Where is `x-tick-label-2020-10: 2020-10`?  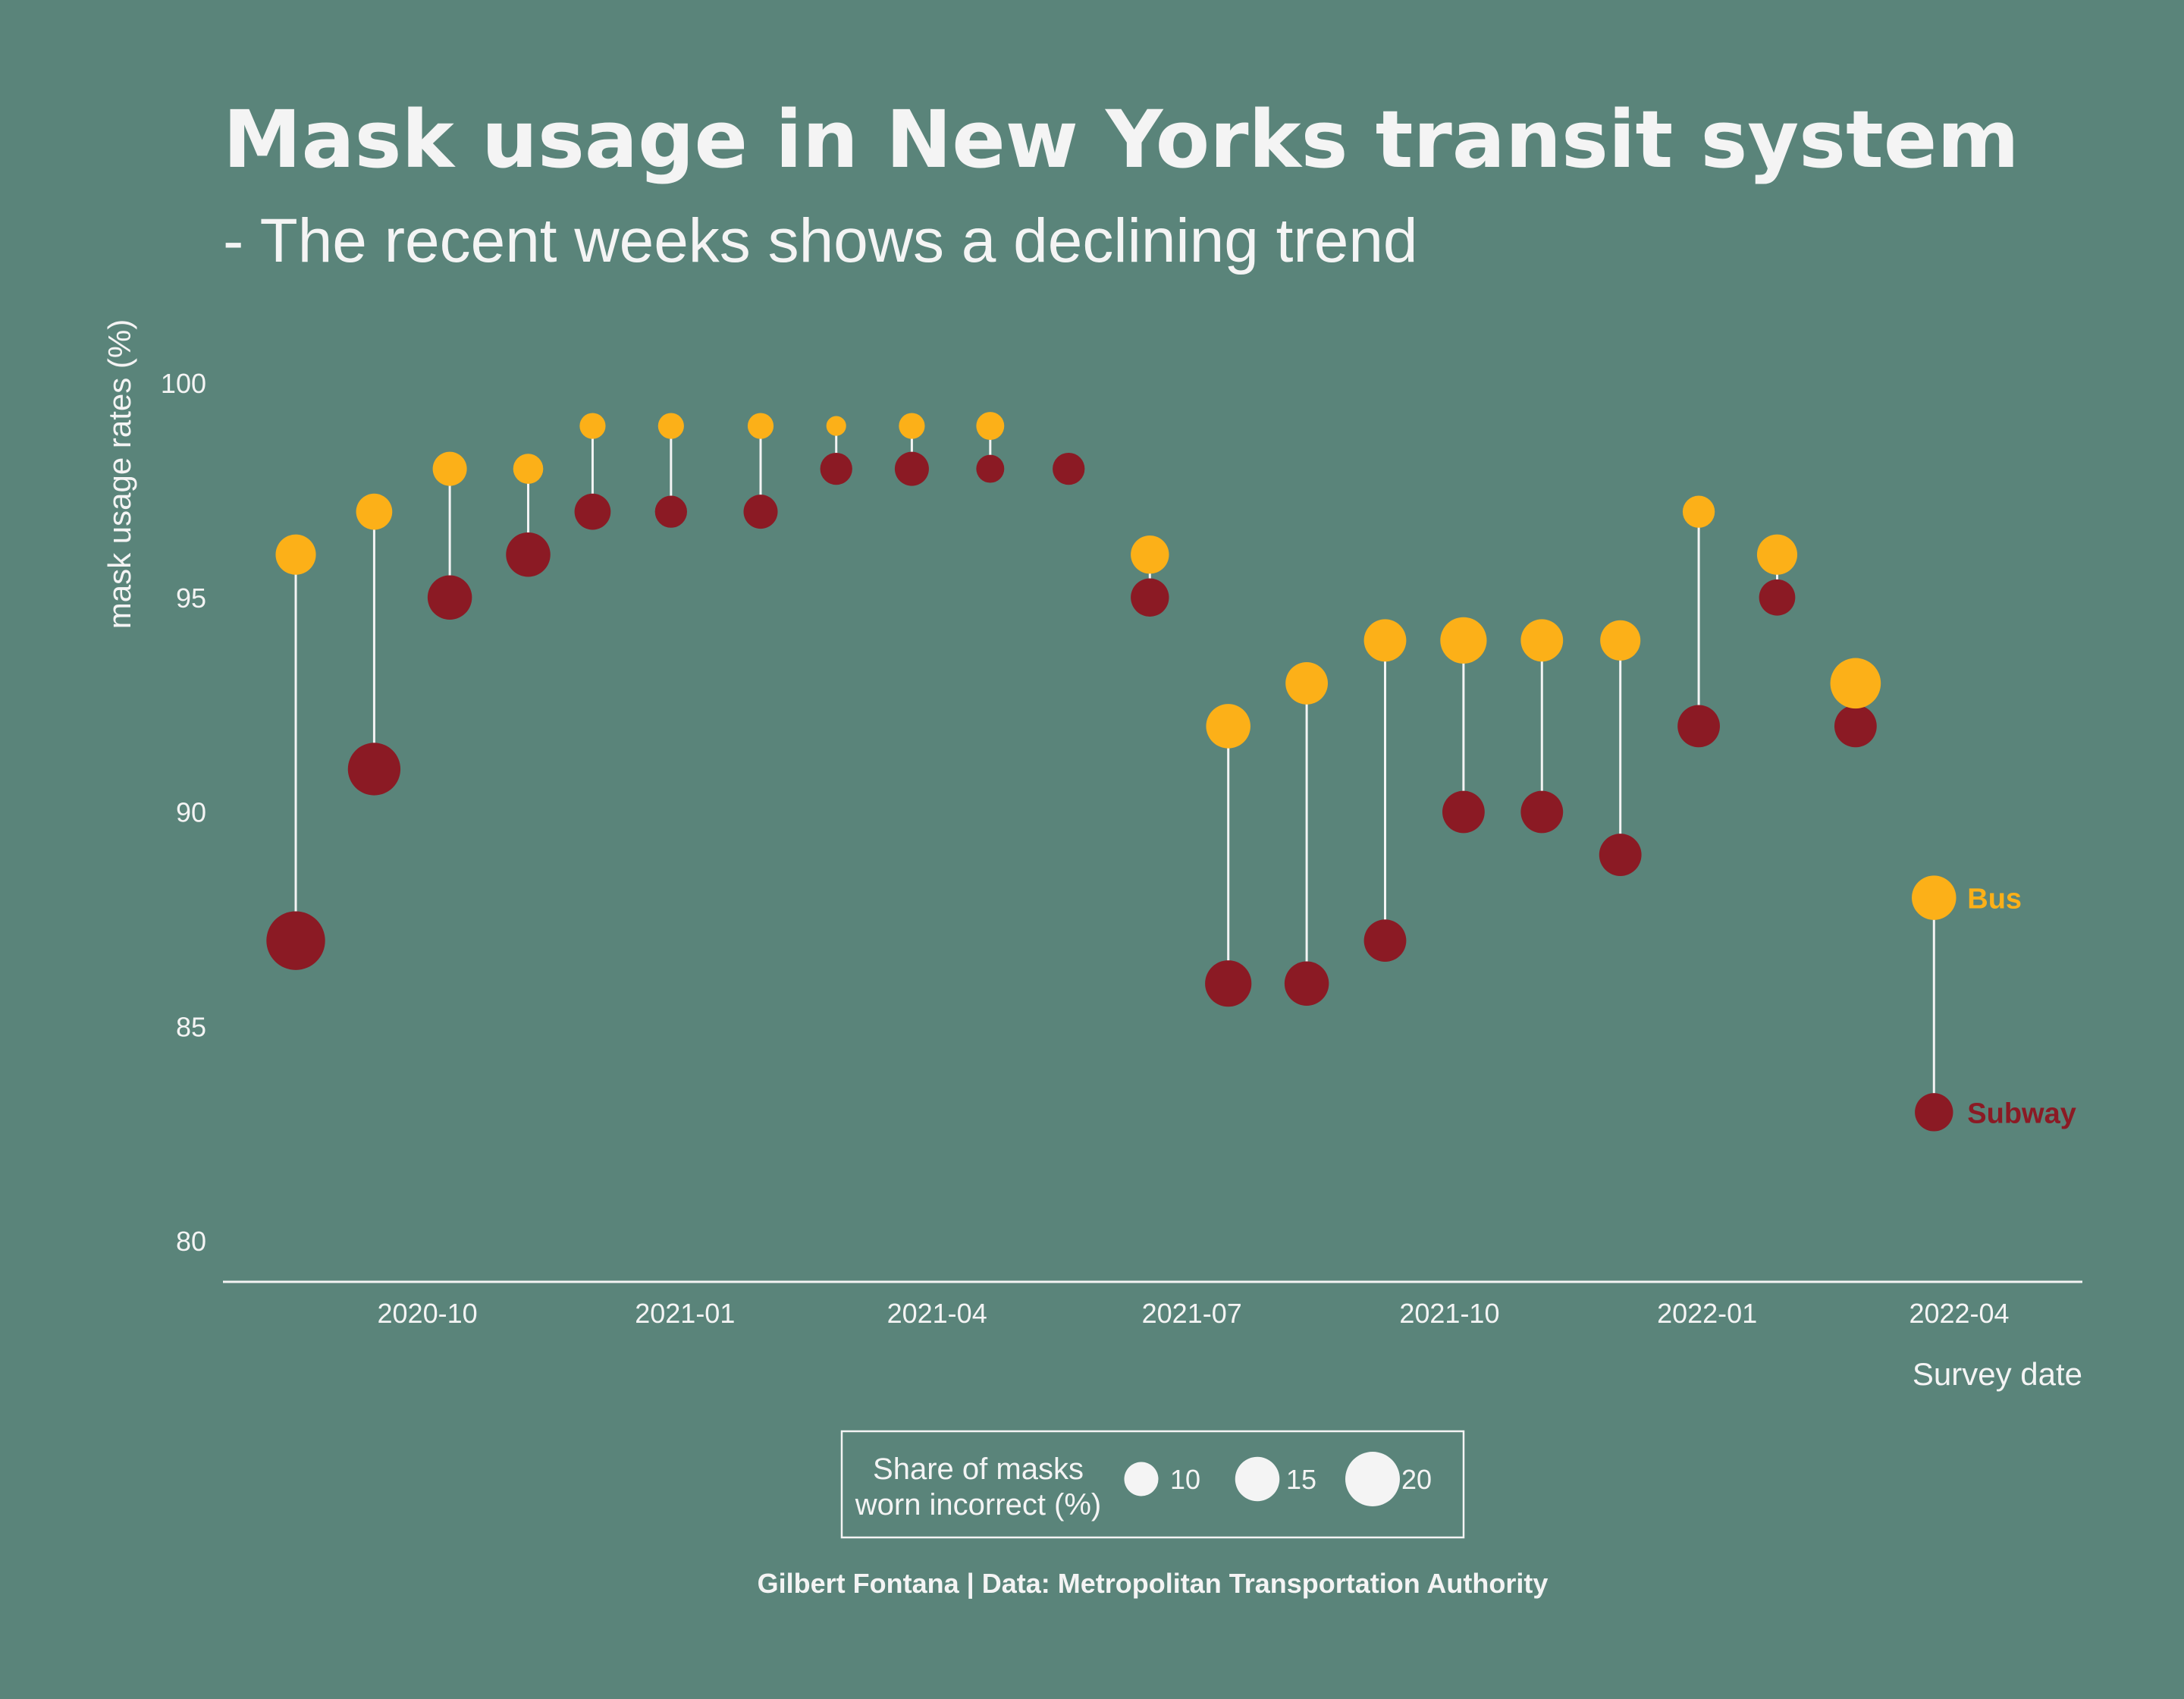 x-tick-label-2020-10: 2020-10 is located at coordinates (428, 1313).